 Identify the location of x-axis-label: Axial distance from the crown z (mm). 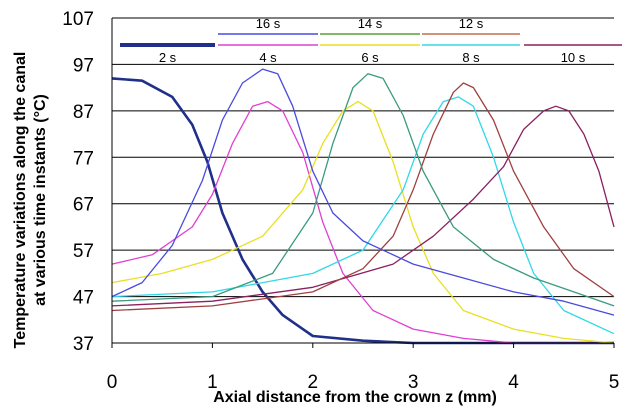
(355, 397).